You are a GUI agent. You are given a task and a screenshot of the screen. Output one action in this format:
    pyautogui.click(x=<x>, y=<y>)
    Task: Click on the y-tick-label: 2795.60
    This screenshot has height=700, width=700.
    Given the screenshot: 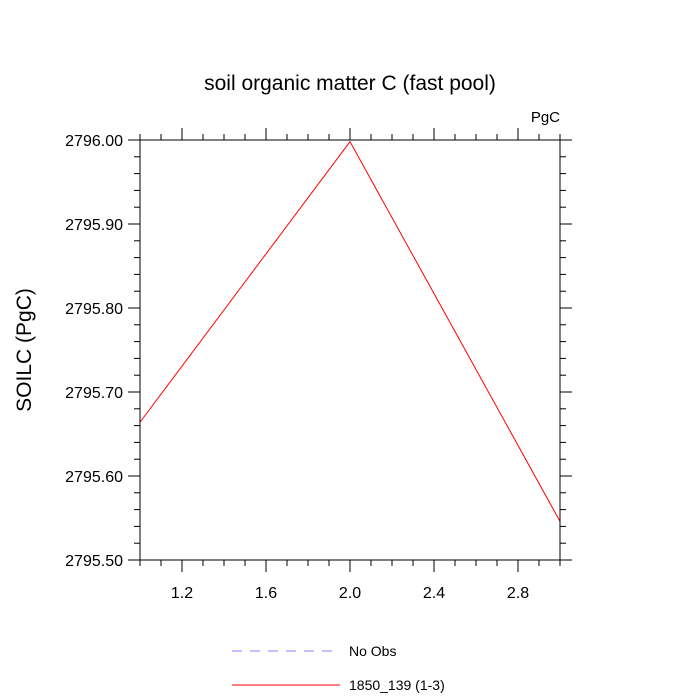 What is the action you would take?
    pyautogui.click(x=94, y=477)
    